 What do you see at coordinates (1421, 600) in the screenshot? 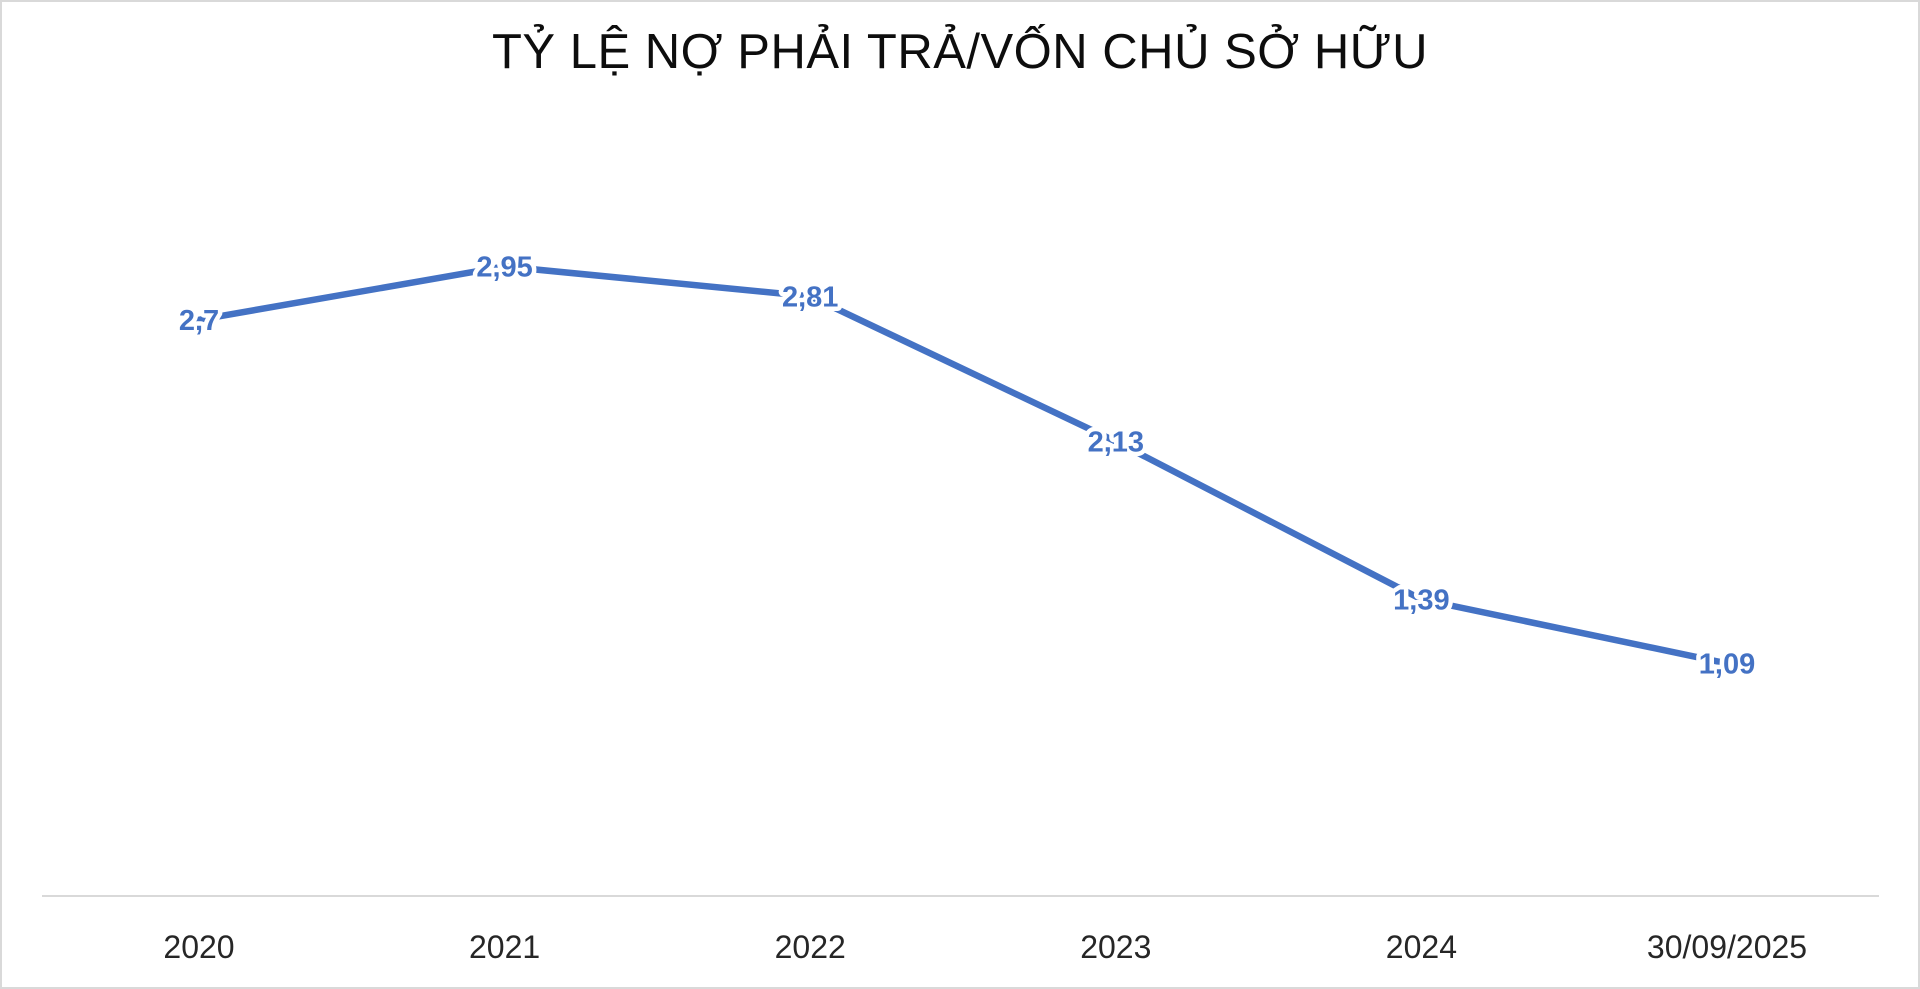
I see `data-label: 1,39` at bounding box center [1421, 600].